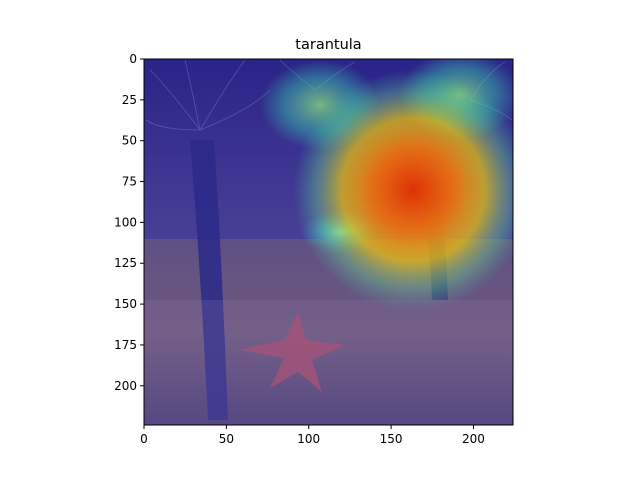 The height and width of the screenshot is (480, 640). What do you see at coordinates (129, 182) in the screenshot?
I see `y-tick-label: 75` at bounding box center [129, 182].